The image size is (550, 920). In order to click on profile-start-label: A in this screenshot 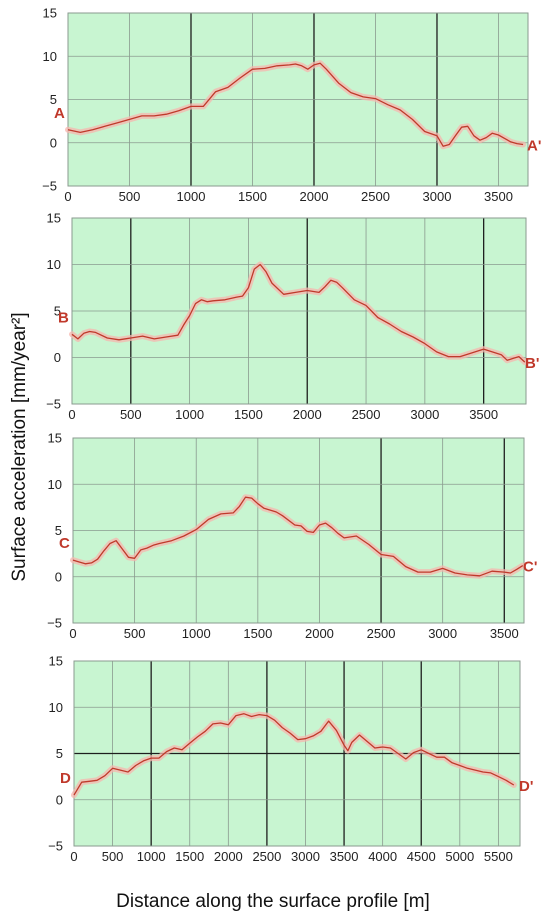, I will do `click(59, 113)`.